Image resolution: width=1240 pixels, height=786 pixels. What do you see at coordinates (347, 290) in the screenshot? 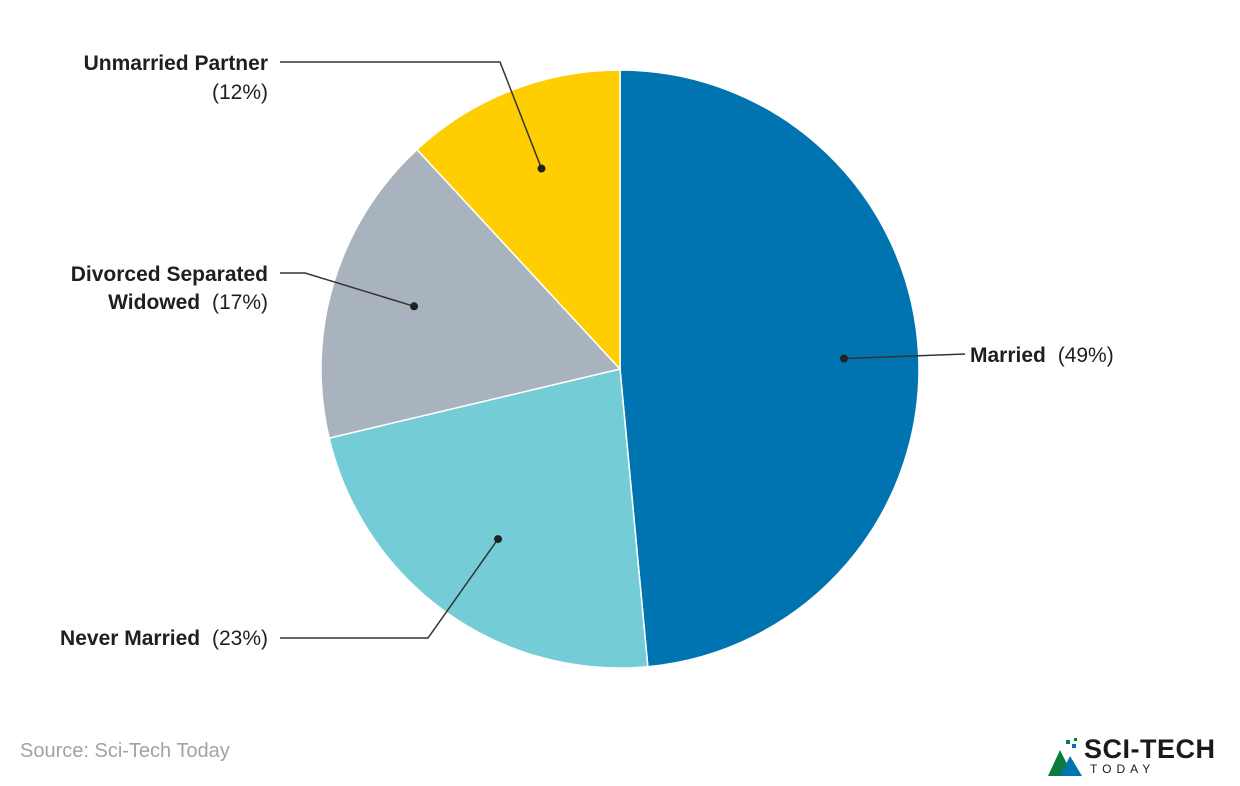
I see `slice-divorced-separated-widowed-leader-line` at bounding box center [347, 290].